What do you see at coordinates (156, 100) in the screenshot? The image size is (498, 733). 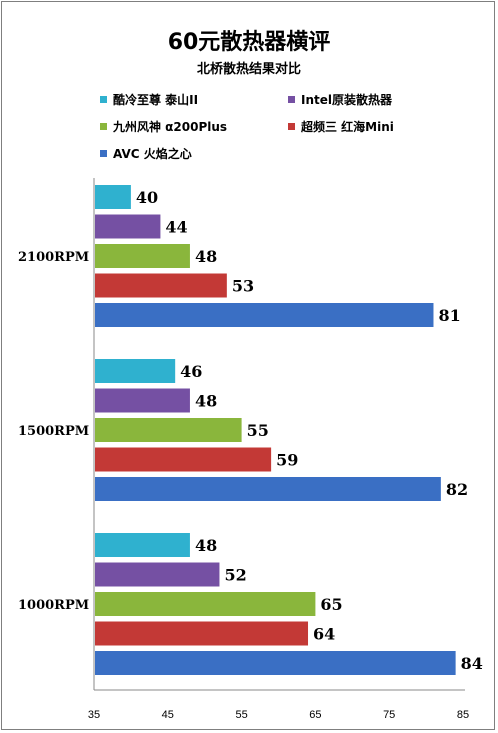 I see `legend-label: 酷冷至尊 泰山II` at bounding box center [156, 100].